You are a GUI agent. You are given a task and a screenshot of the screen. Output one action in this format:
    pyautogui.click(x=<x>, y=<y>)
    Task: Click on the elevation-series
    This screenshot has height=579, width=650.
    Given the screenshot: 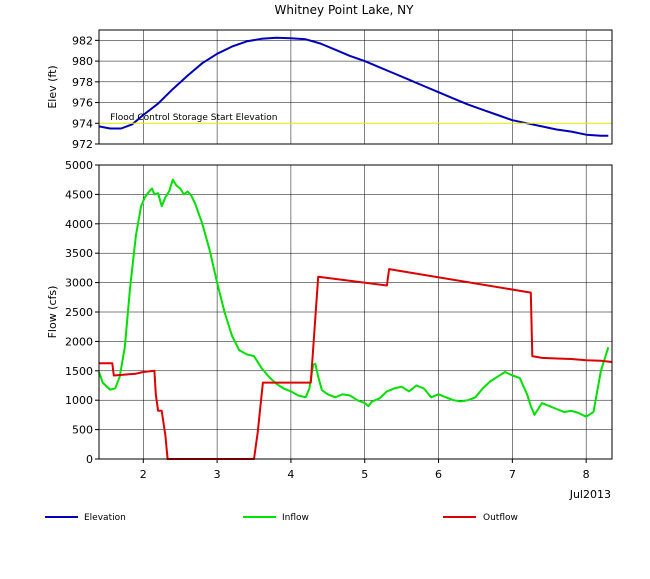 What is the action you would take?
    pyautogui.click(x=355, y=86)
    